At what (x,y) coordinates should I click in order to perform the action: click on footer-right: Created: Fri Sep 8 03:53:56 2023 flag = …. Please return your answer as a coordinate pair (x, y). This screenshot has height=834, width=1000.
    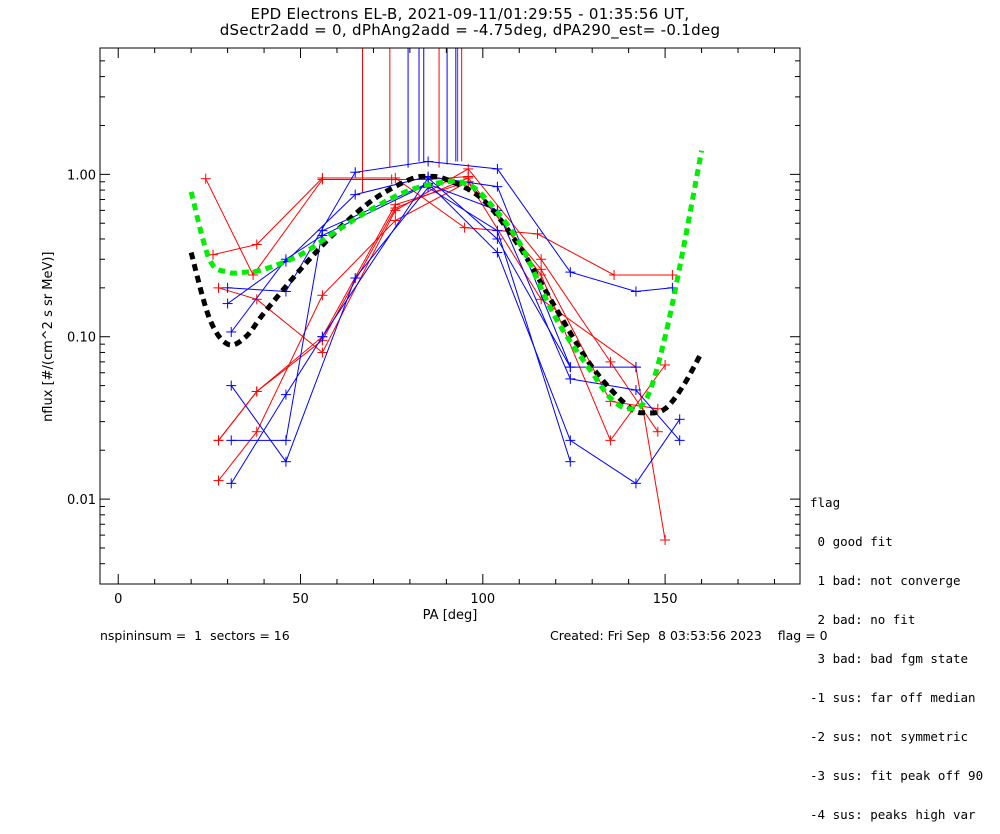
    Looking at the image, I should click on (689, 635).